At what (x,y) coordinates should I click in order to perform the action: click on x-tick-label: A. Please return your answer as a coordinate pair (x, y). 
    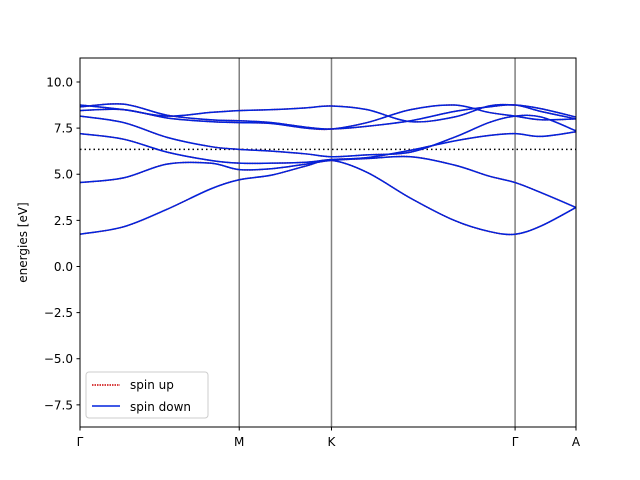
    Looking at the image, I should click on (576, 442).